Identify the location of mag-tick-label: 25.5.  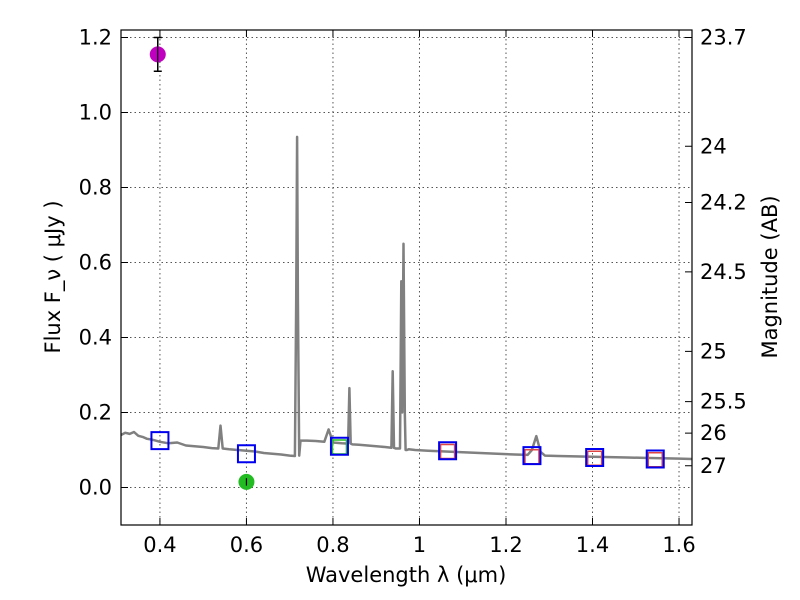
(723, 402).